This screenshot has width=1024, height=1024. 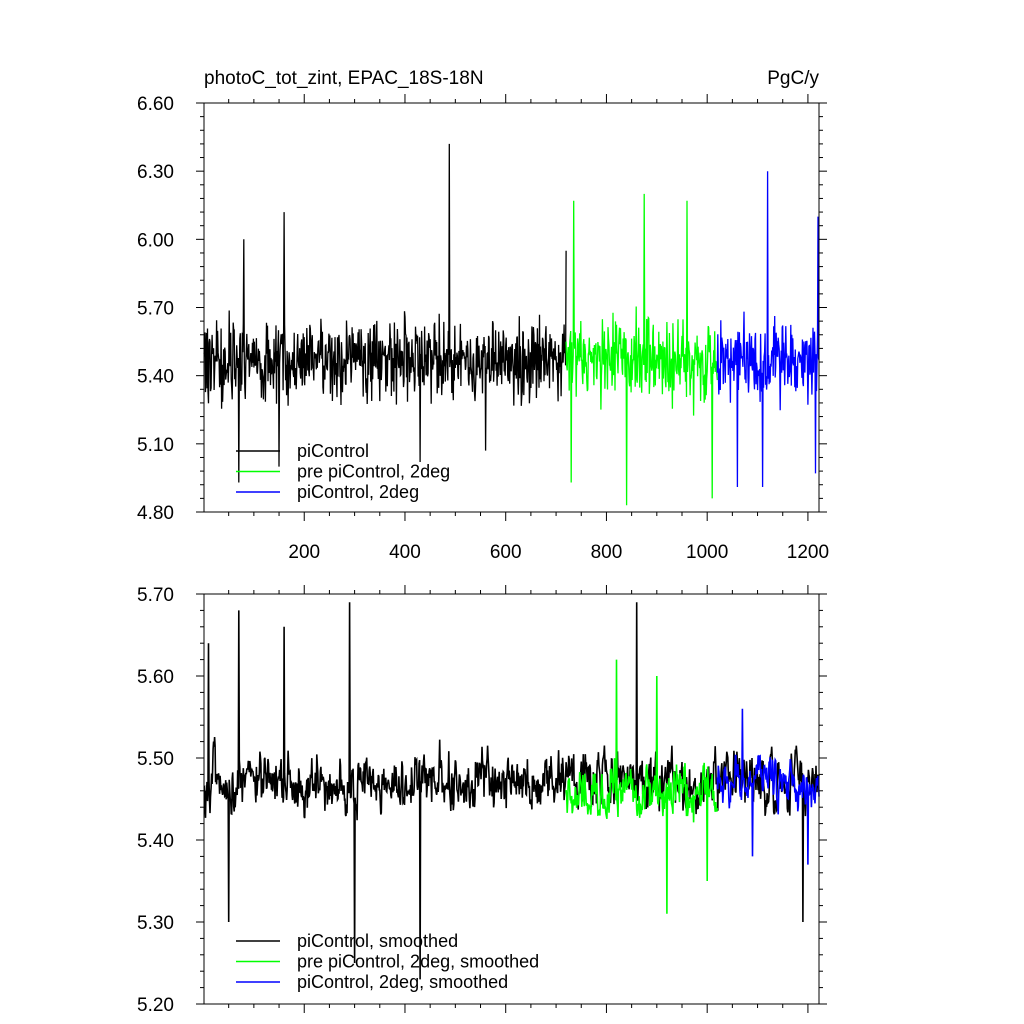 I want to click on x-tick-label: 1200, so click(x=808, y=552).